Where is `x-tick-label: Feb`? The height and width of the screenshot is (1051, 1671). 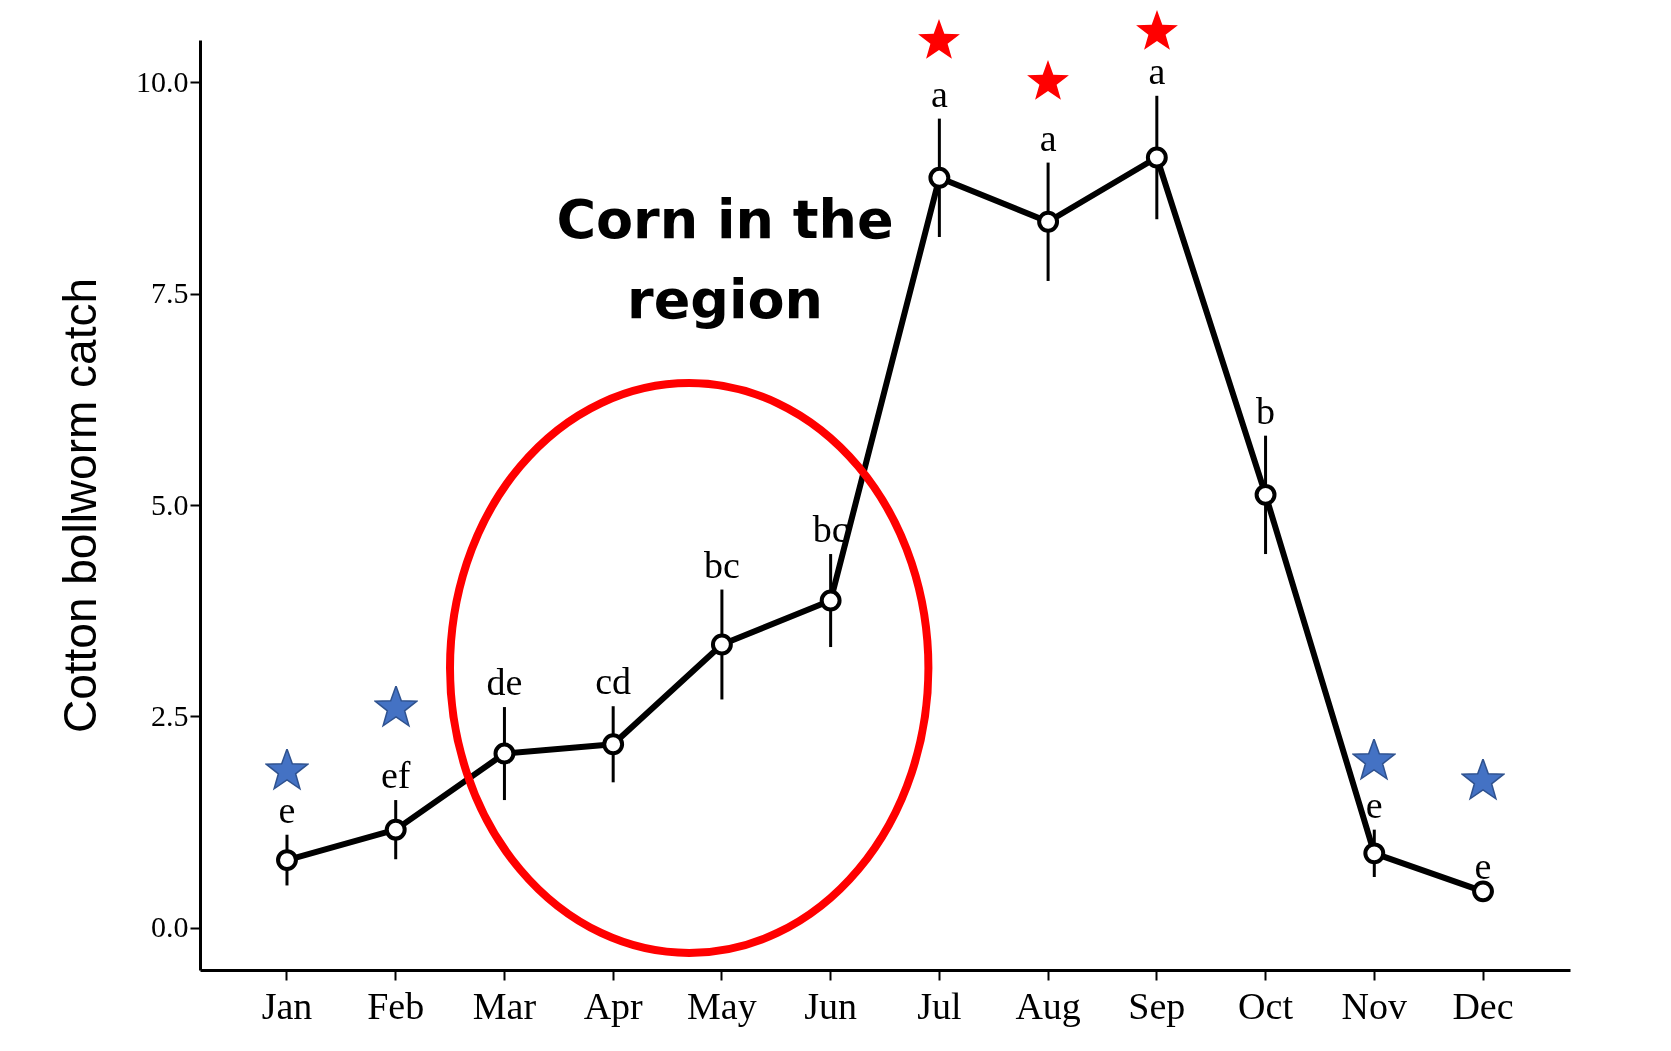
x-tick-label: Feb is located at coordinates (396, 1005).